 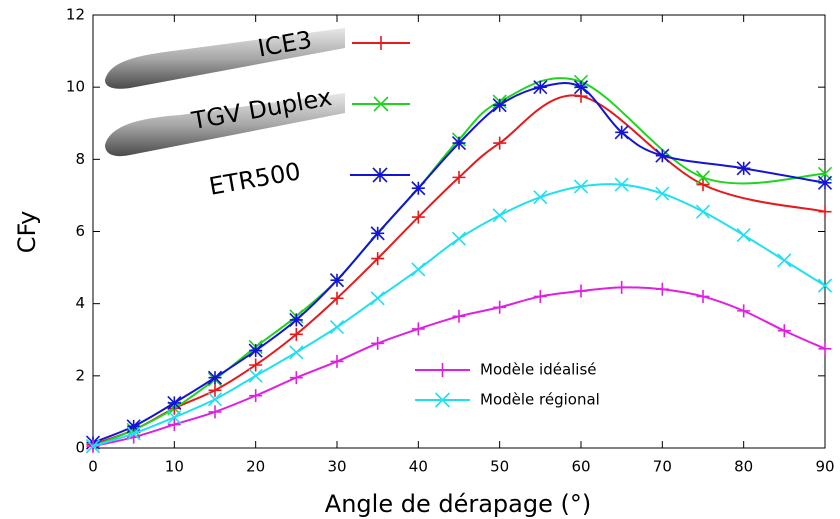 What do you see at coordinates (743, 467) in the screenshot?
I see `x-tick-label: 80` at bounding box center [743, 467].